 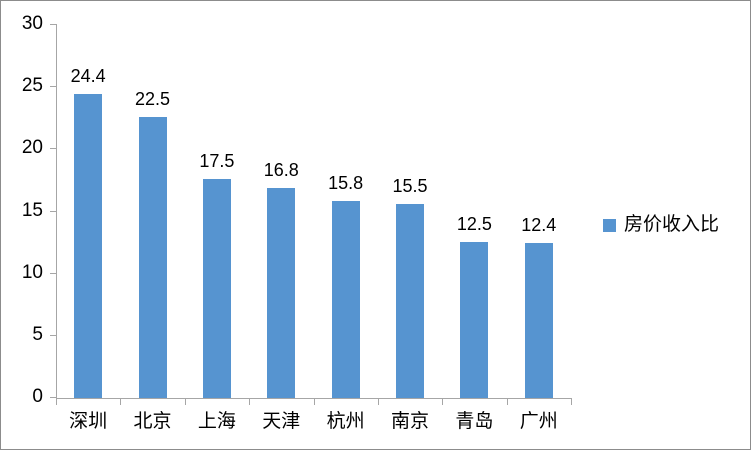 I want to click on y-tick-label: 30, so click(x=32, y=23).